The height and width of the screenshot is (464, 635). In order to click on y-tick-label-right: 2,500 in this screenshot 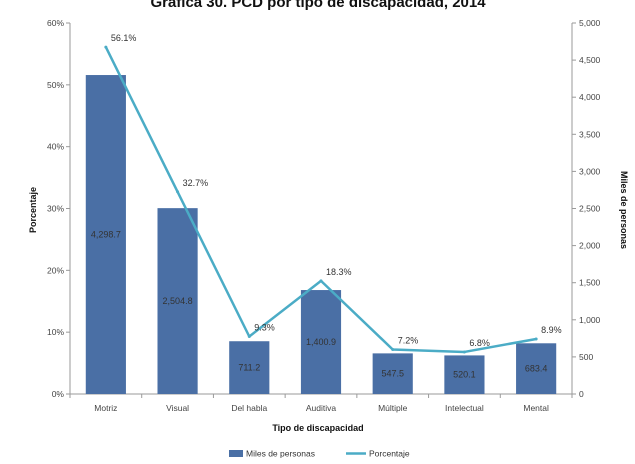, I will do `click(590, 209)`.